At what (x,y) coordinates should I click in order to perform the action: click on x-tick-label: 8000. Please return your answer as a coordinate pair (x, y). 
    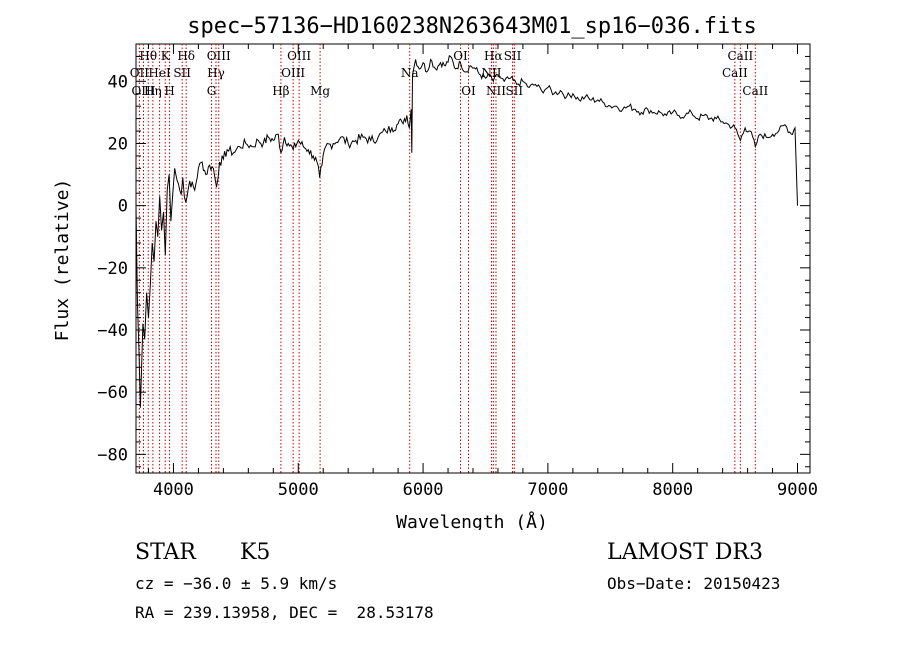
    Looking at the image, I should click on (672, 490).